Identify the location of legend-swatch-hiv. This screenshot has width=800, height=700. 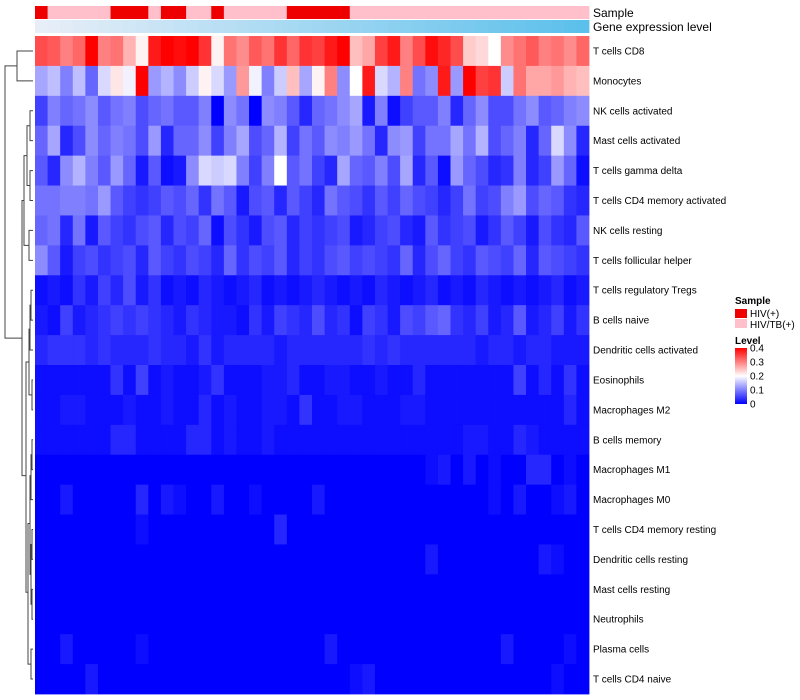
(741, 313).